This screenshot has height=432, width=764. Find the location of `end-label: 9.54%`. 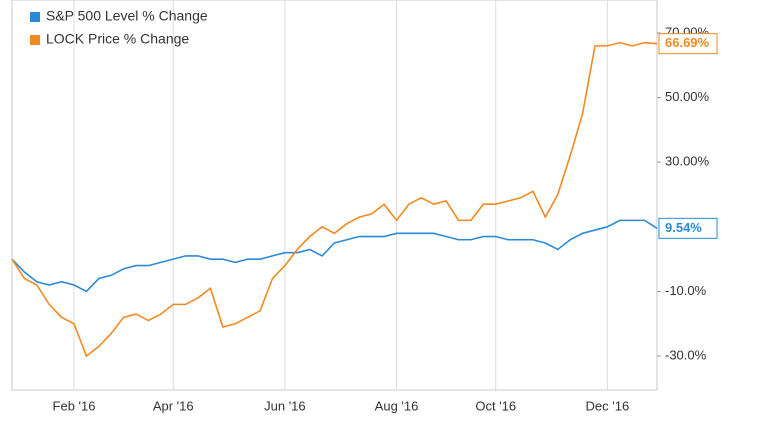

end-label: 9.54% is located at coordinates (683, 227).